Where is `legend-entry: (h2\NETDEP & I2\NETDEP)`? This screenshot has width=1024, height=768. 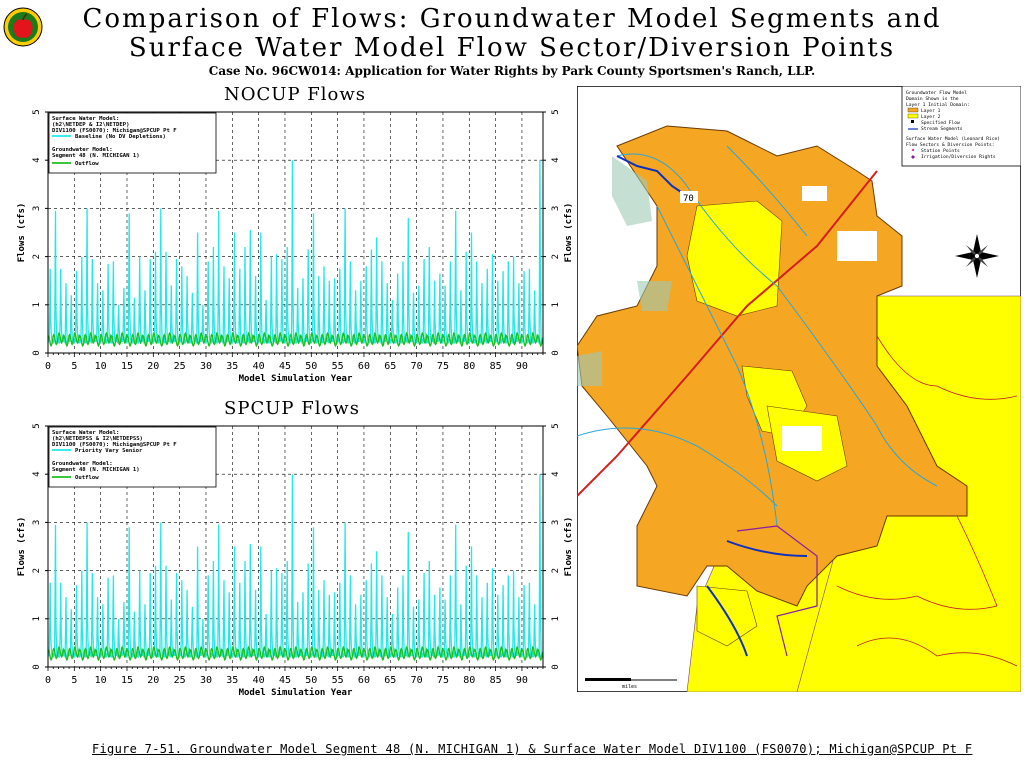 legend-entry: (h2\NETDEP & I2\NETDEP) is located at coordinates (90, 125).